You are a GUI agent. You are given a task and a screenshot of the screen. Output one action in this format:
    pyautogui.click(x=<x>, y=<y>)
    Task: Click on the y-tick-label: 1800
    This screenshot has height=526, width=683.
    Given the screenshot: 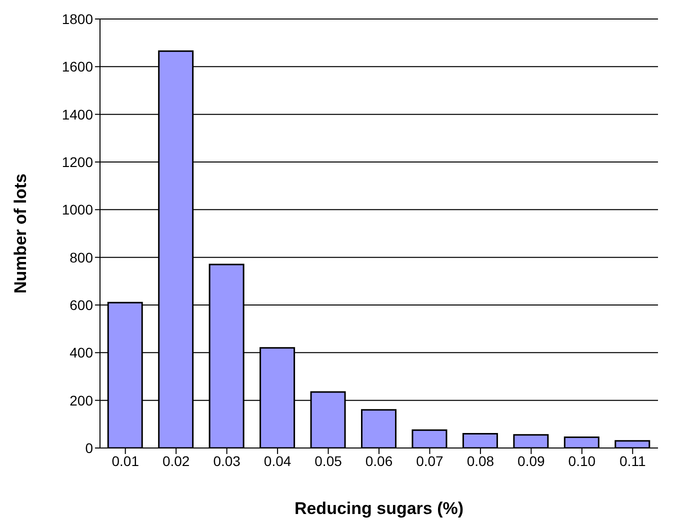 What is the action you would take?
    pyautogui.click(x=78, y=18)
    